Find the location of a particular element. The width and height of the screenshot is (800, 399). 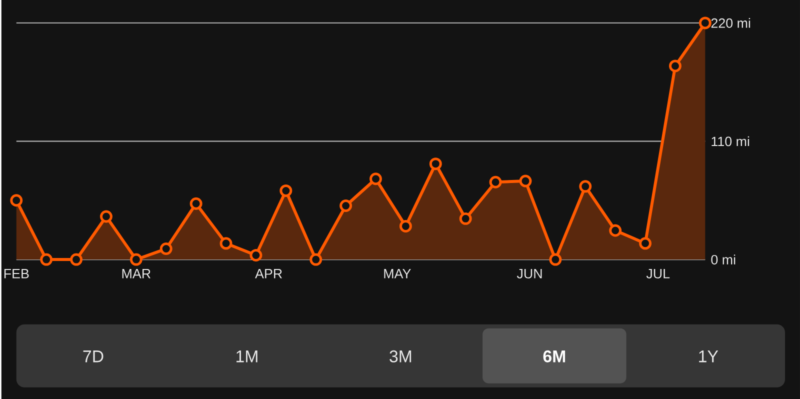

x-tick-label: JUL is located at coordinates (658, 273).